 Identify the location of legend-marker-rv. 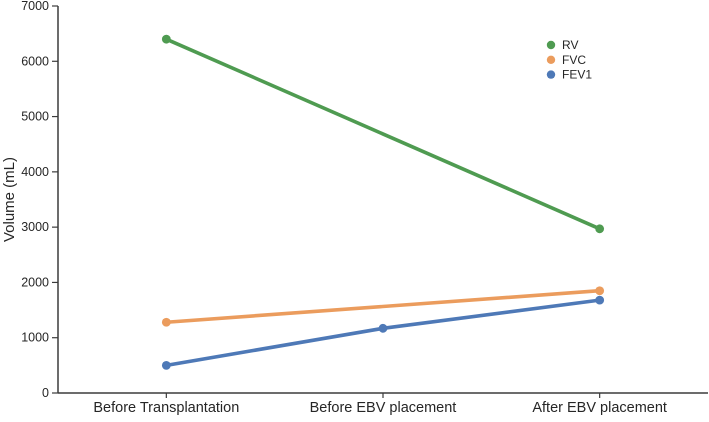
(551, 45).